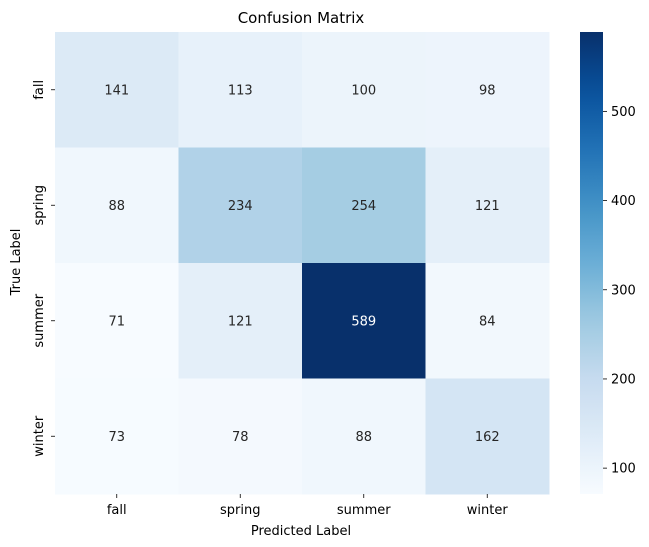  I want to click on cell-value-label: 71, so click(116, 321).